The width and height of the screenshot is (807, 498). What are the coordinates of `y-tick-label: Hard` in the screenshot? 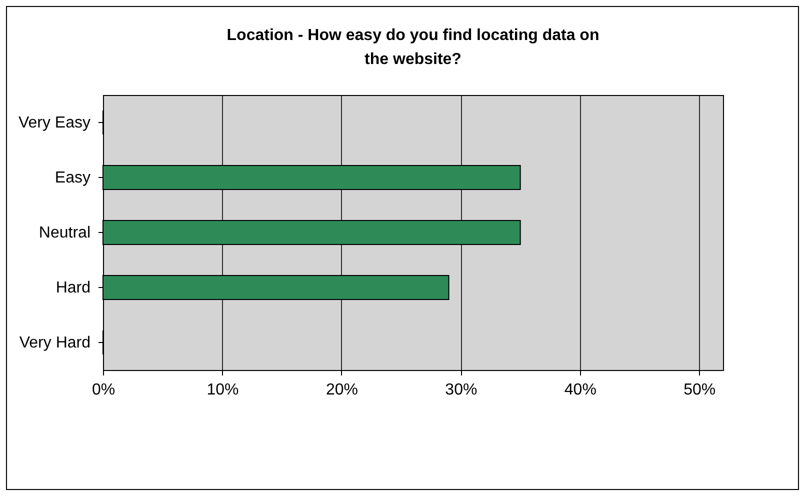 It's located at (73, 288).